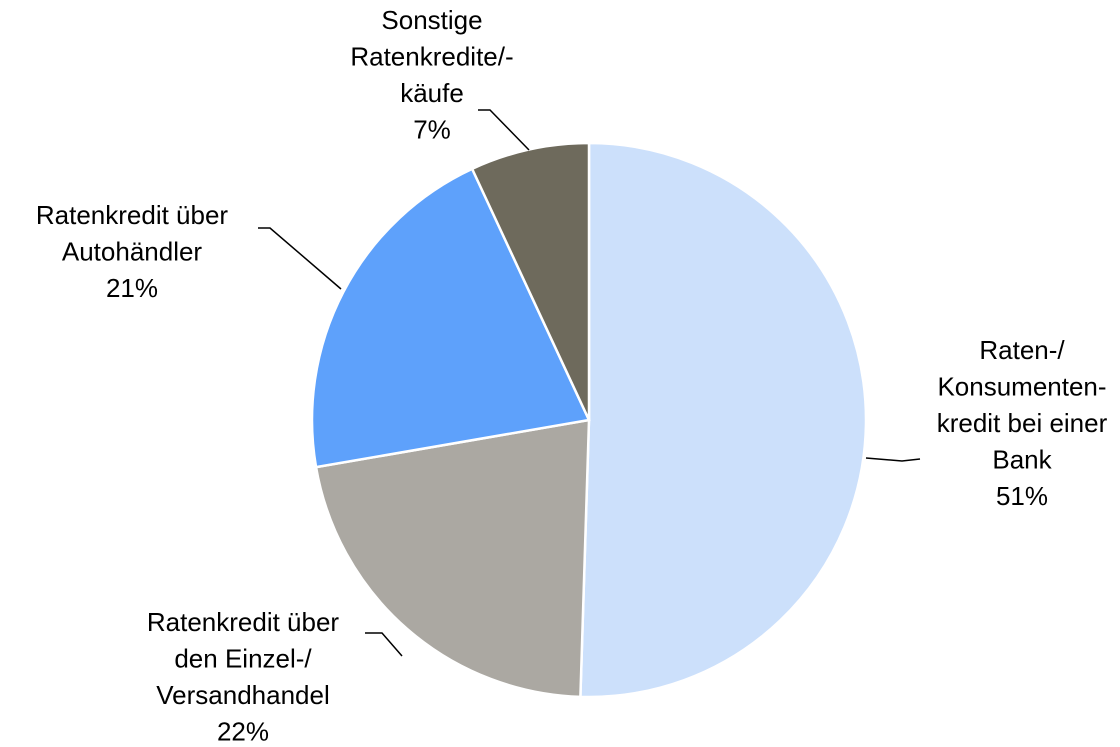 This screenshot has height=747, width=1120. Describe the element at coordinates (1022, 423) in the screenshot. I see `label-line: kredit bei einer` at that location.